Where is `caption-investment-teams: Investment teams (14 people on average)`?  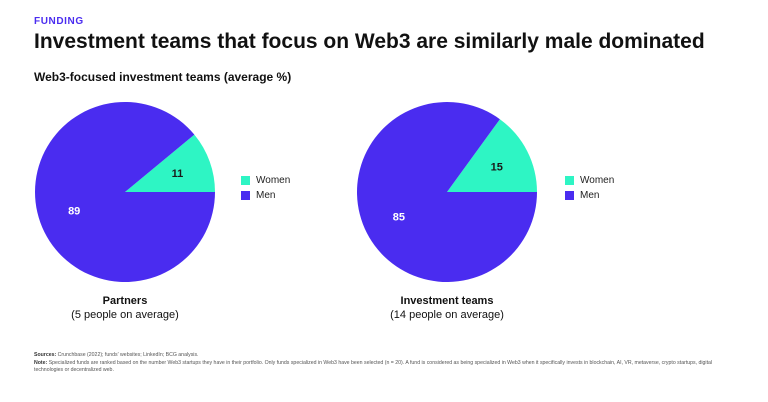
caption-investment-teams: Investment teams (14 people on average) is located at coordinates (447, 308).